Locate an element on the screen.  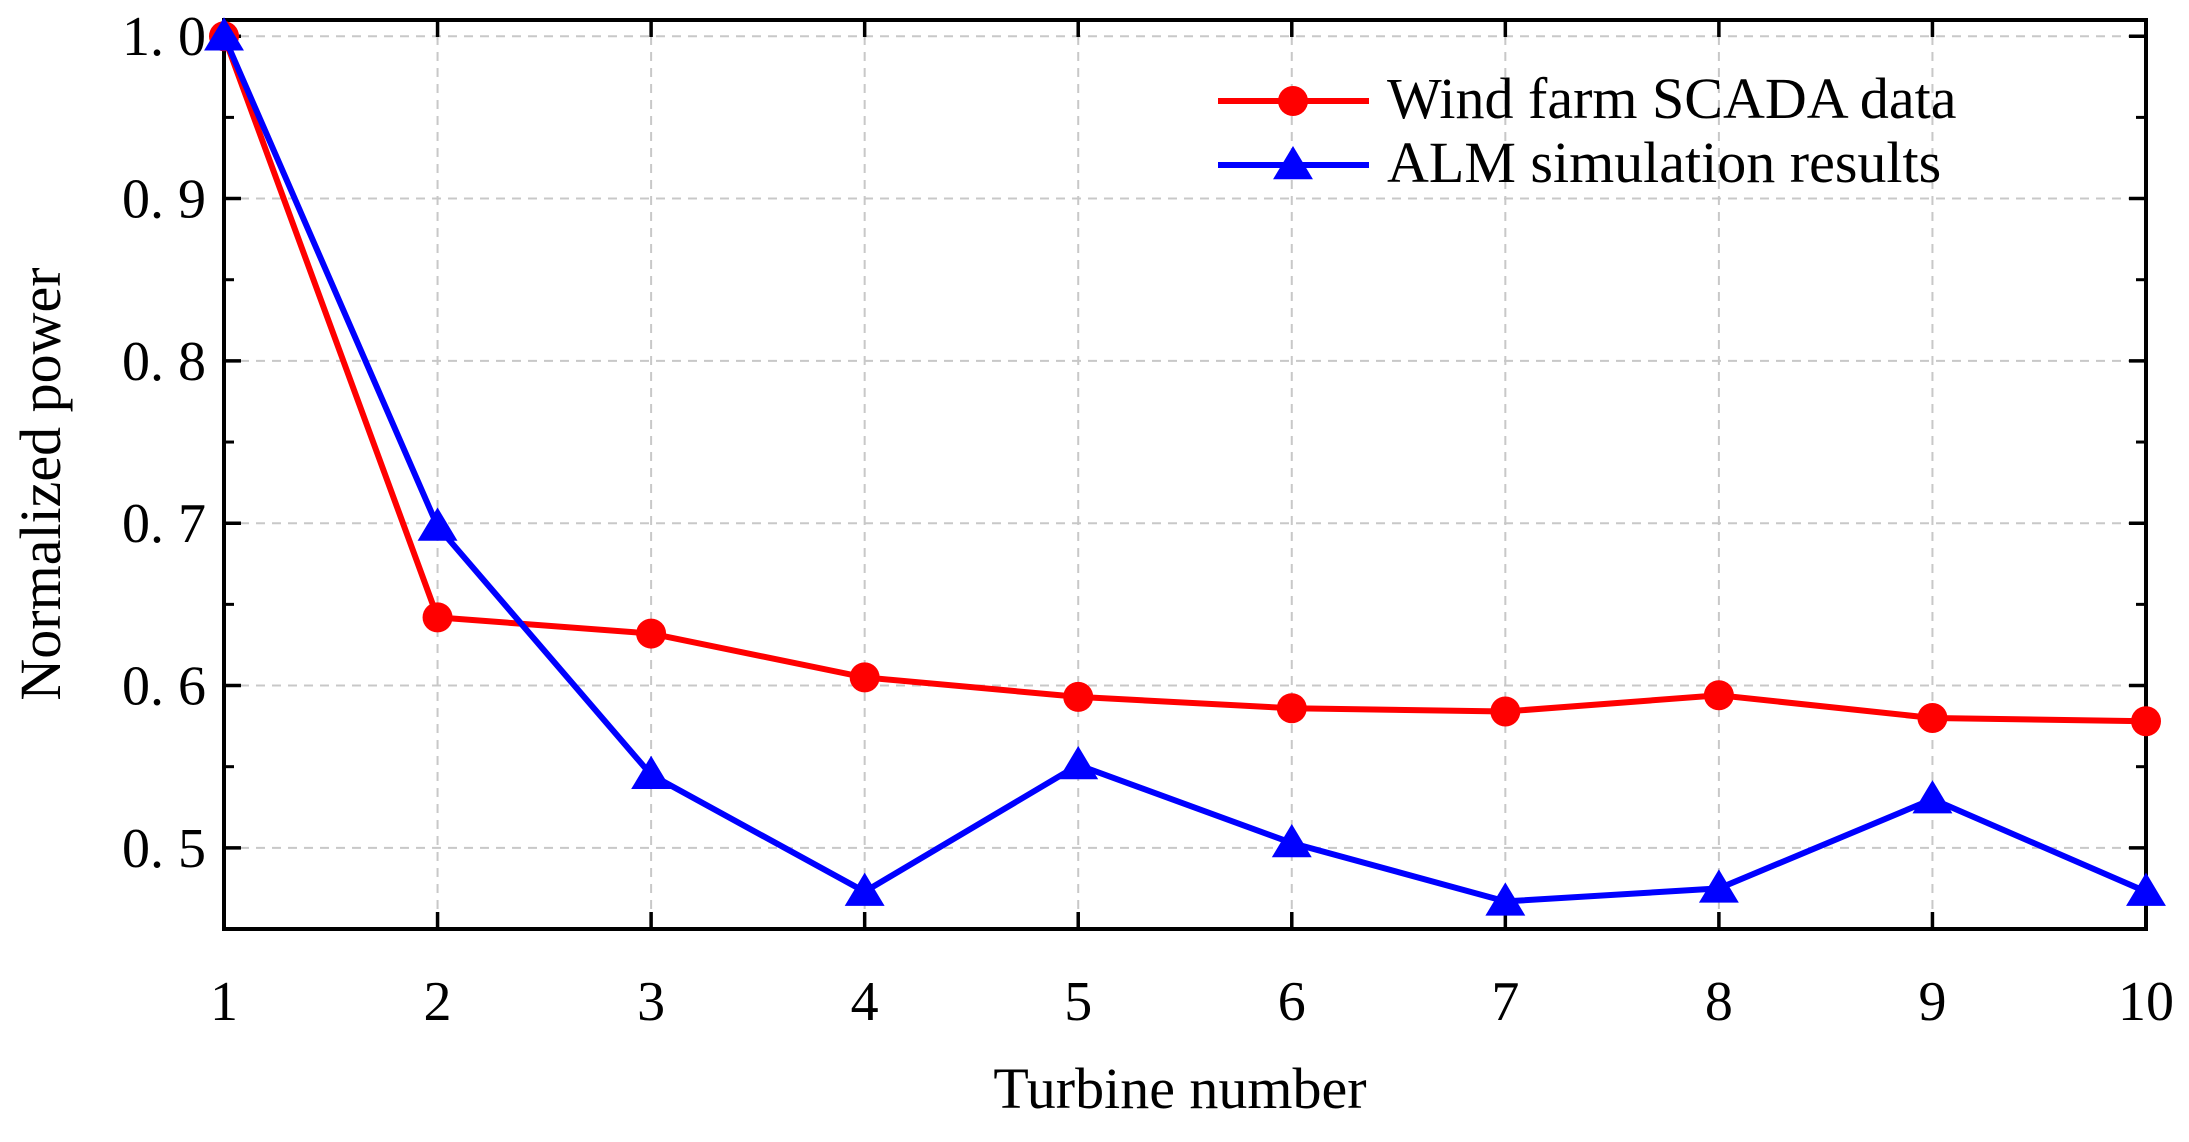
legend-label-2: ALM simulation results is located at coordinates (1664, 162).